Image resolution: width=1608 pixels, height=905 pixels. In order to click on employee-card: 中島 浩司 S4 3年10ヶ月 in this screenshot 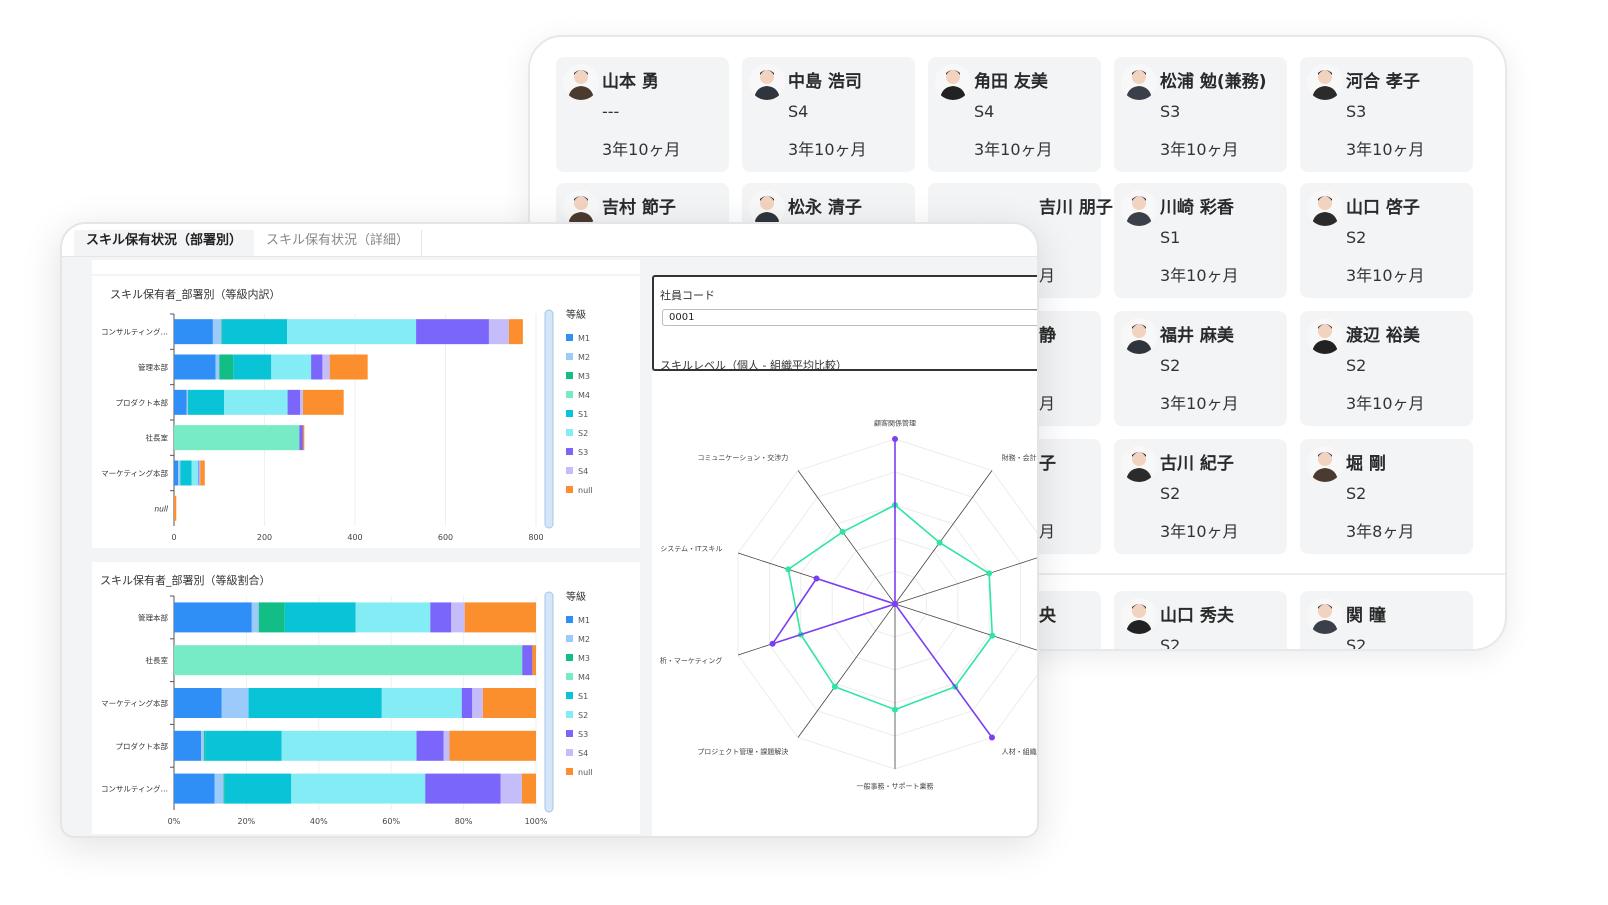, I will do `click(828, 114)`.